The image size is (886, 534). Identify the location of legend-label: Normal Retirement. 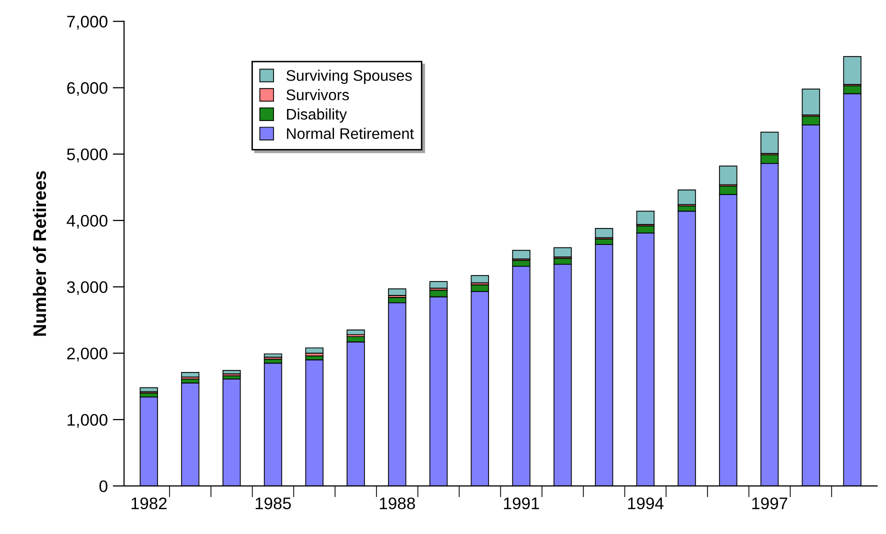
(350, 134).